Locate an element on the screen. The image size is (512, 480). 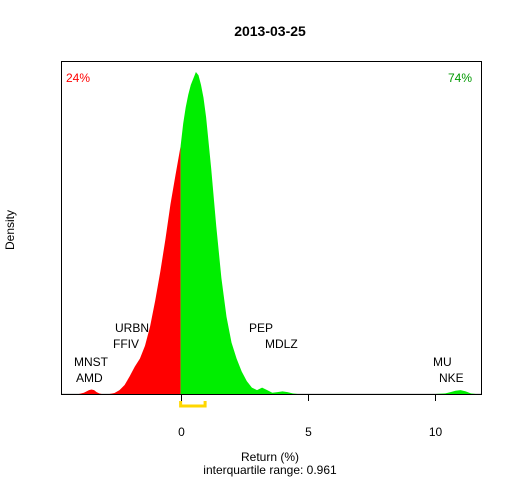
x-axis-ticks: 0 5 10 is located at coordinates (310, 416).